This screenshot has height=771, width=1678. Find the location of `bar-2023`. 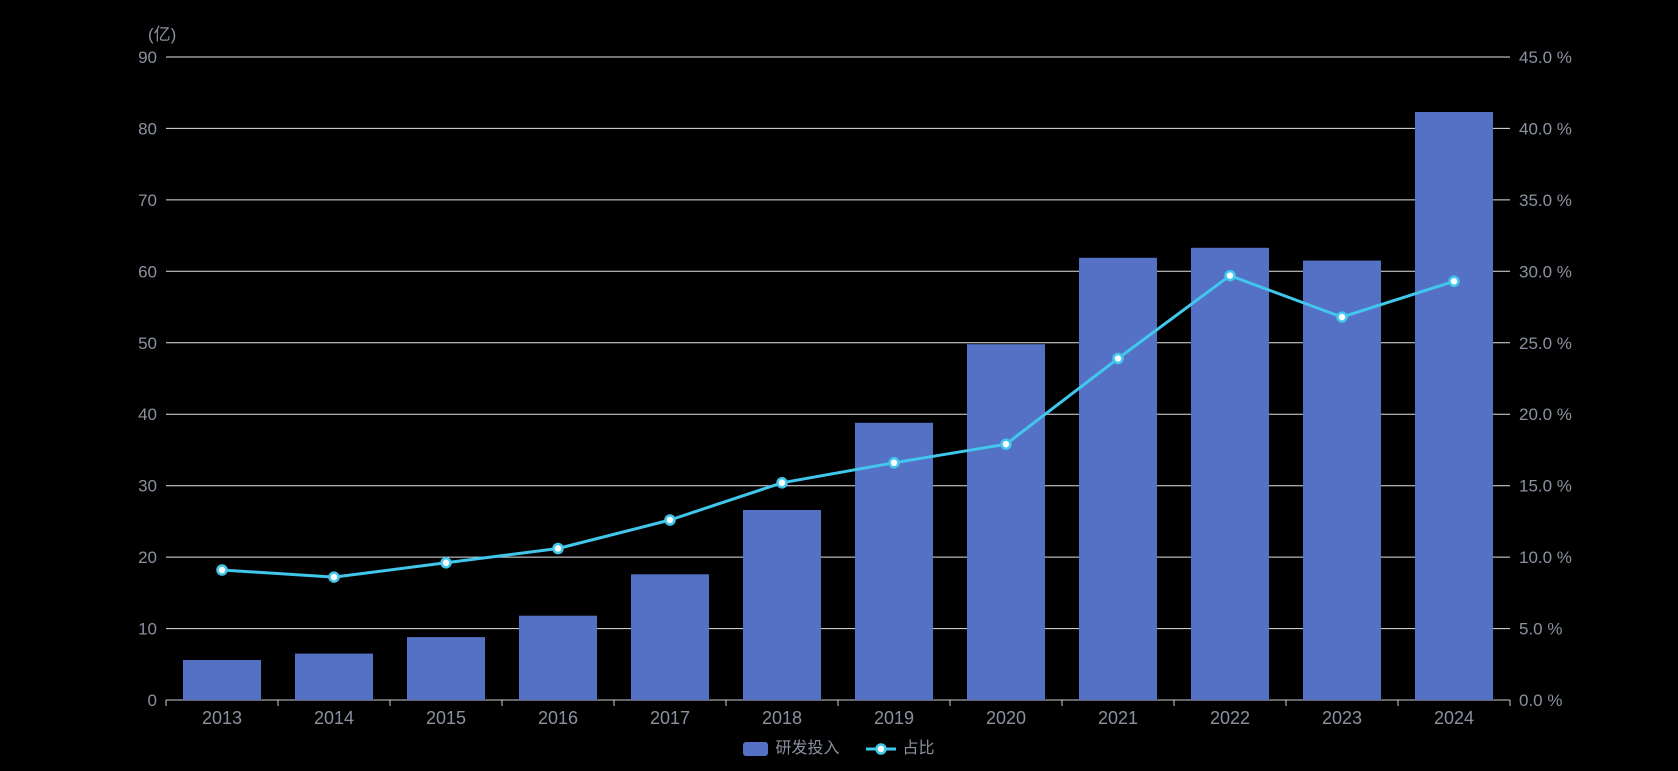

bar-2023 is located at coordinates (1342, 480).